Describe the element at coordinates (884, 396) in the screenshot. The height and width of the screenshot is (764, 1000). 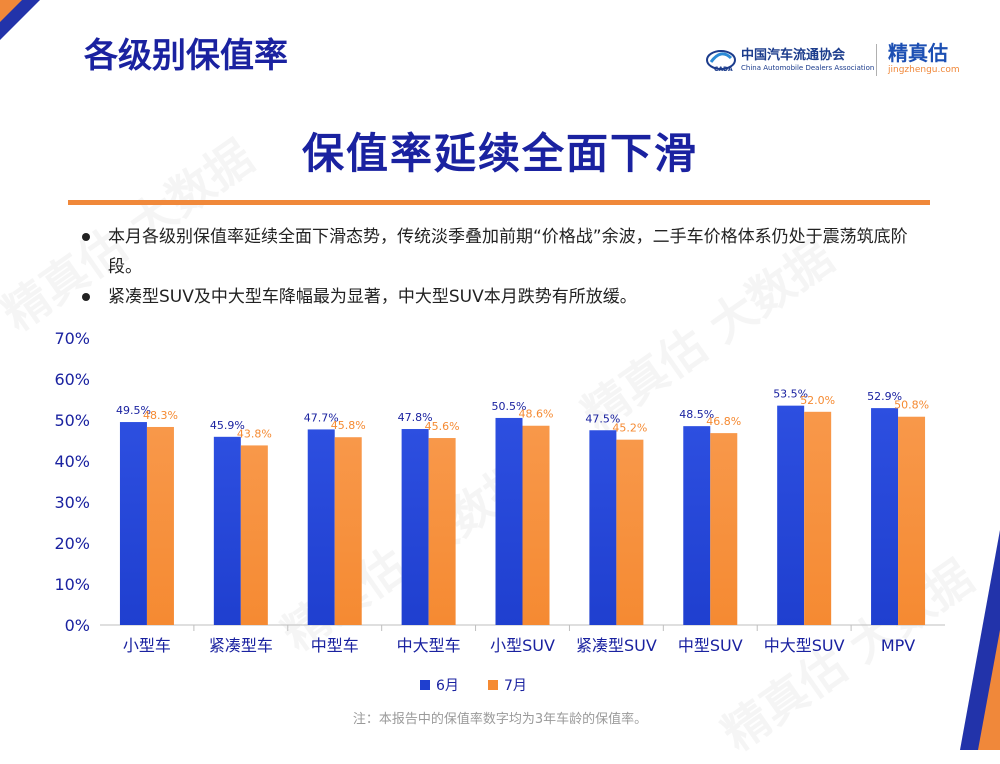
I see `data-label: 52.9%` at that location.